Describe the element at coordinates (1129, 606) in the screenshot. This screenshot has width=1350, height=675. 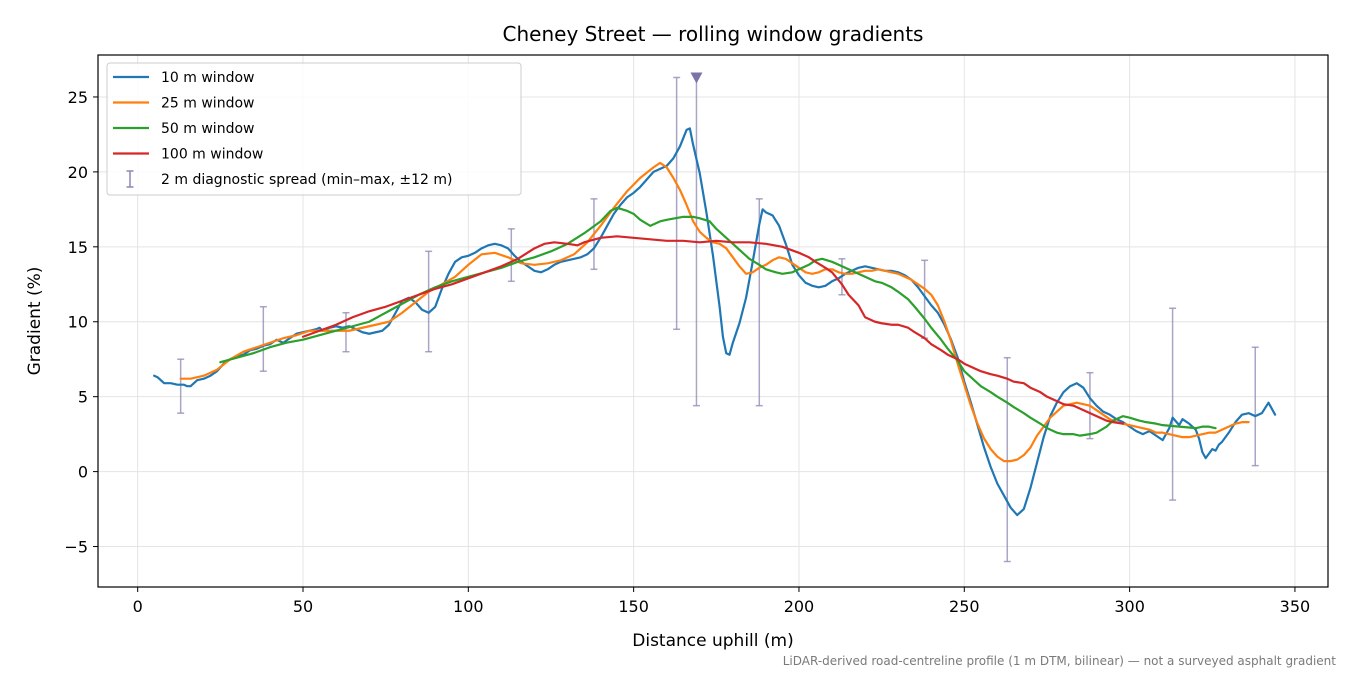
I see `x-tick-label: 300` at that location.